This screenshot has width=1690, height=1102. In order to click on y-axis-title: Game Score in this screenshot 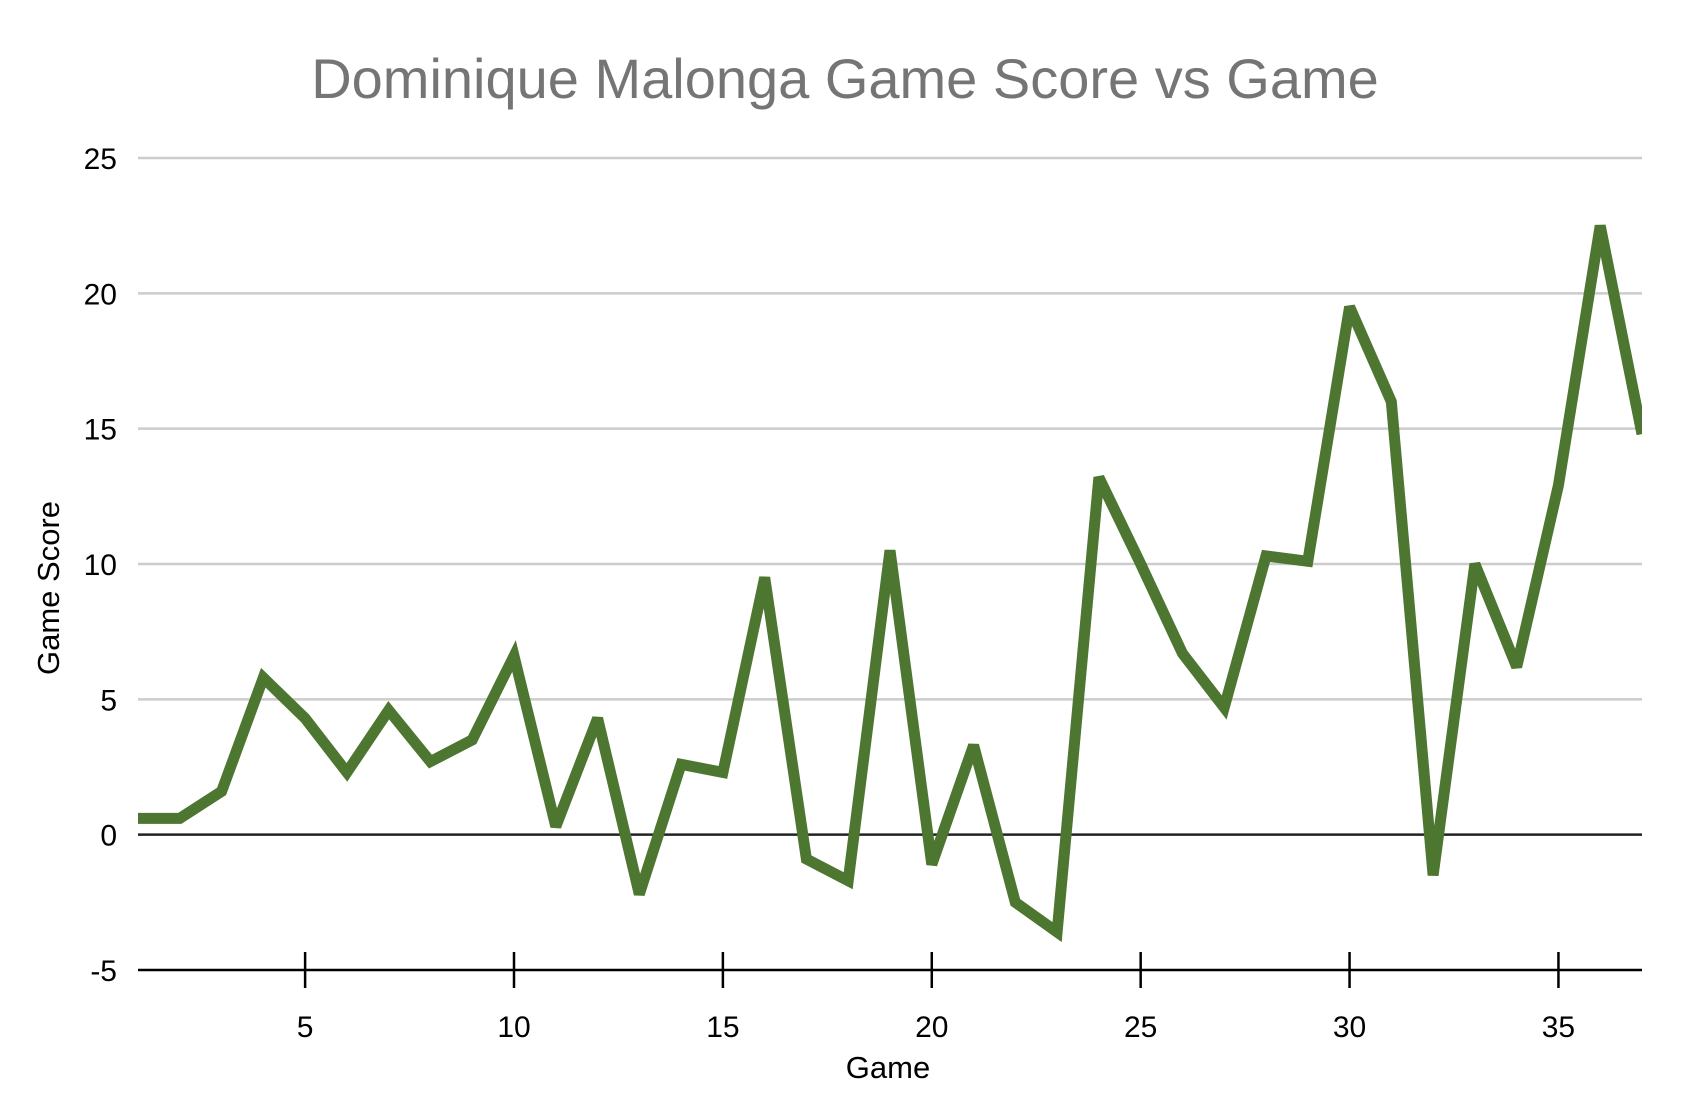, I will do `click(48, 588)`.